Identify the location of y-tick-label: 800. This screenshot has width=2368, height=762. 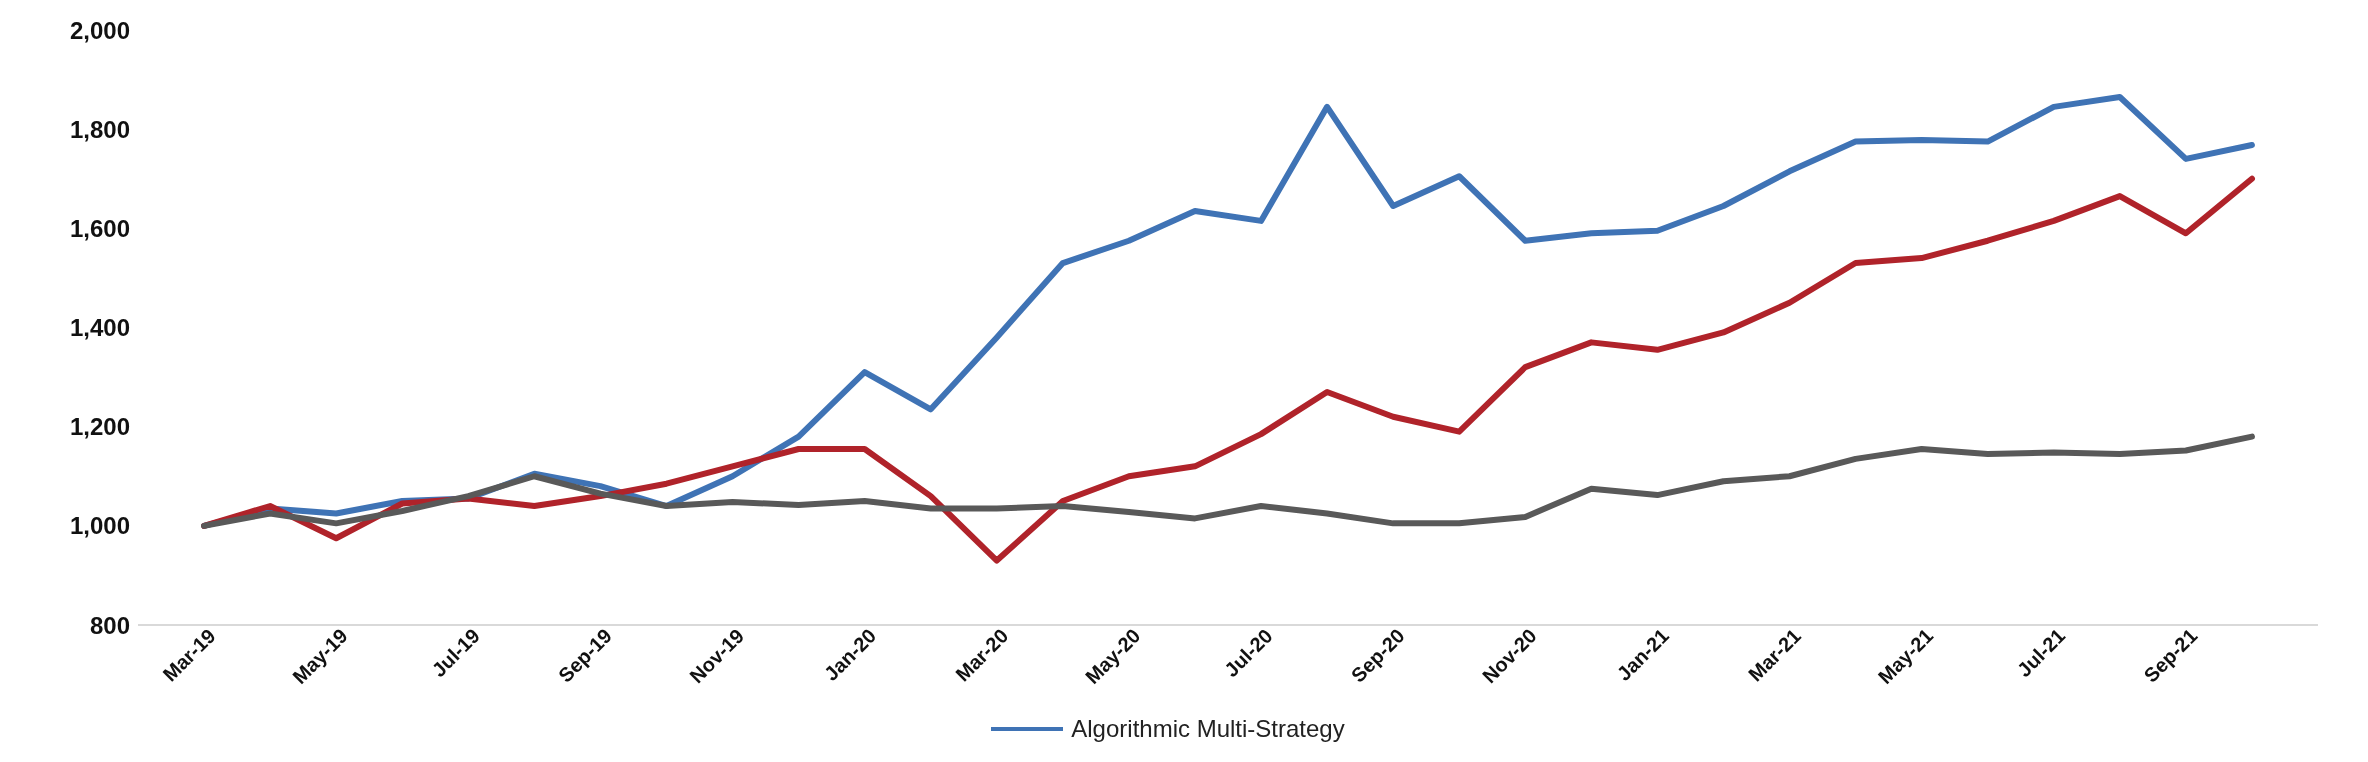
(109, 625).